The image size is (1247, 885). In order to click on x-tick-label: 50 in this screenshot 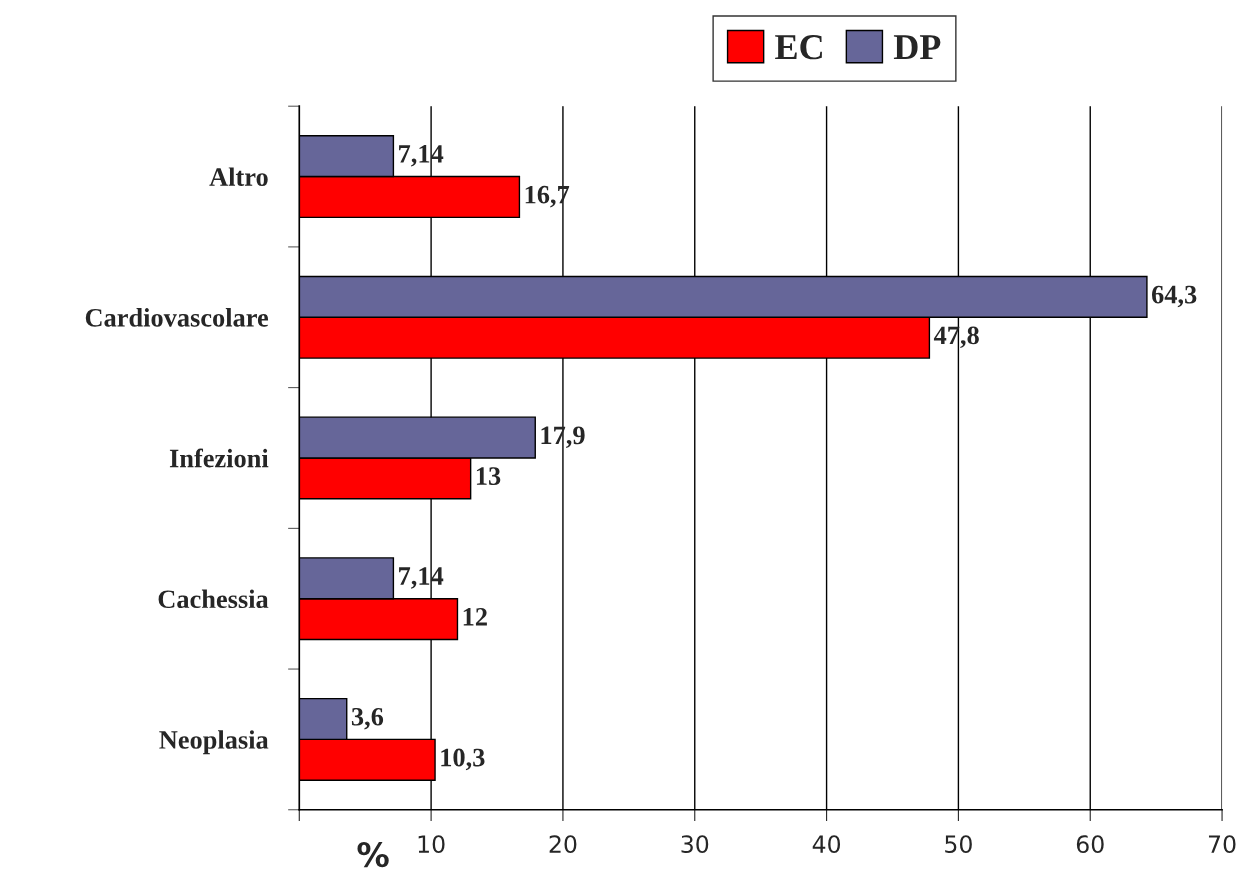, I will do `click(958, 844)`.